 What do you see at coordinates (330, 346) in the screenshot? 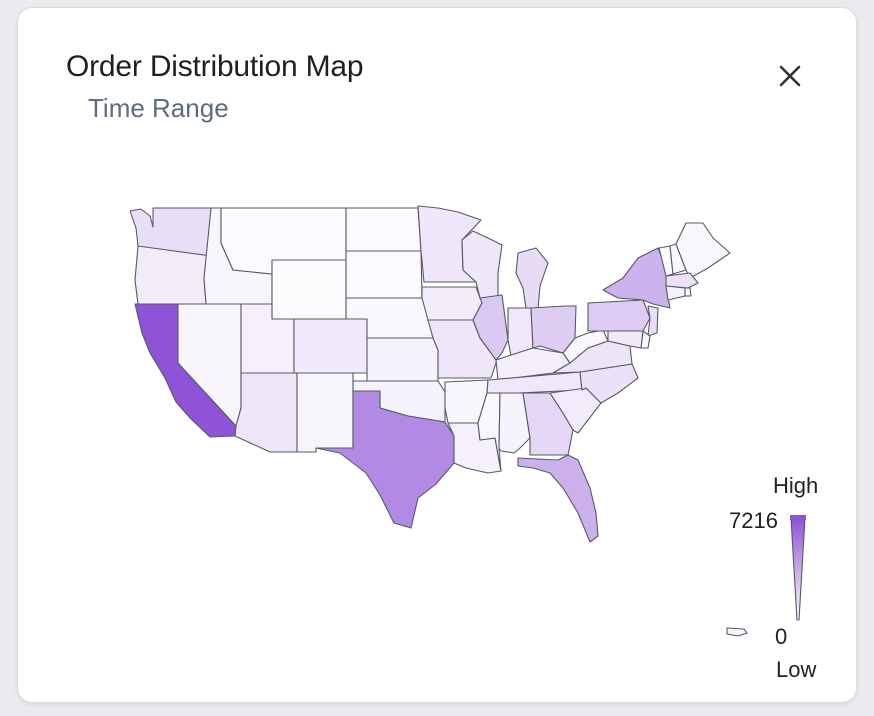
I see `state-CO` at bounding box center [330, 346].